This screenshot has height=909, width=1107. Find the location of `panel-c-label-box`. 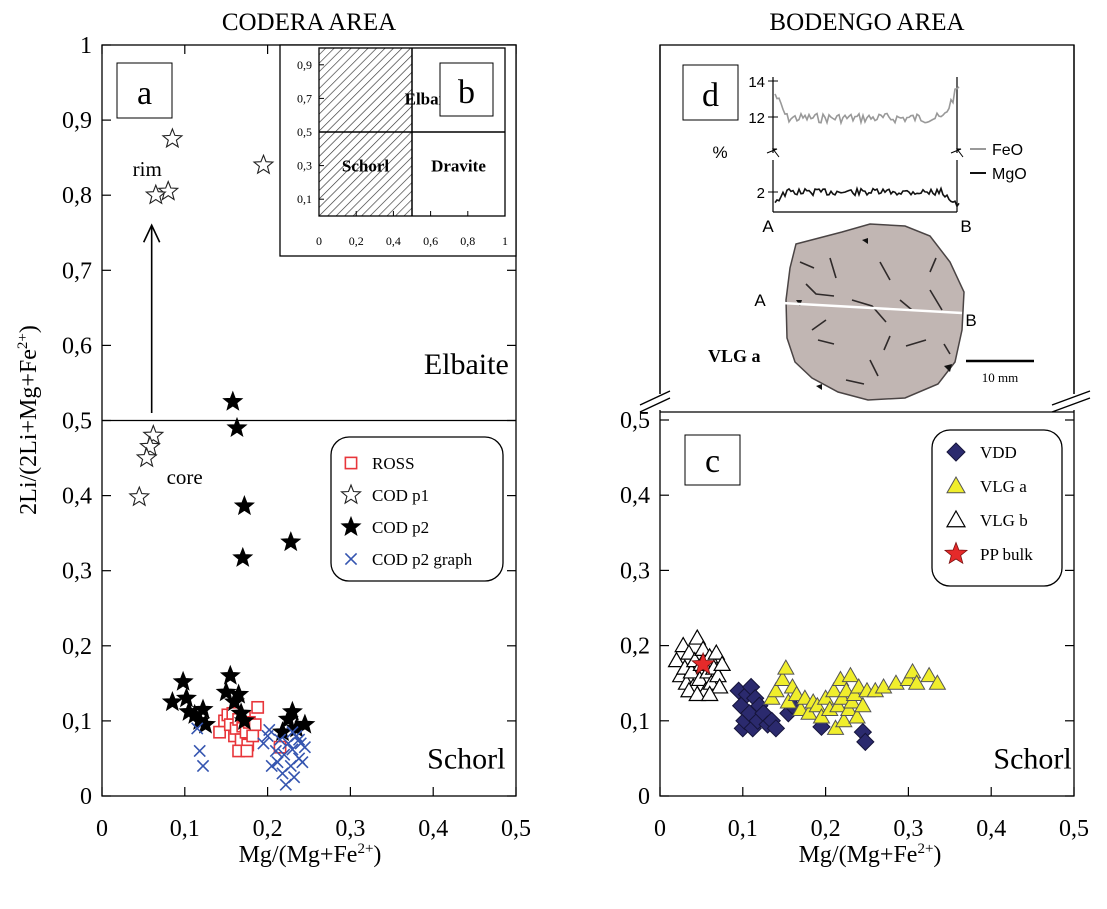

panel-c-label-box is located at coordinates (712, 460).